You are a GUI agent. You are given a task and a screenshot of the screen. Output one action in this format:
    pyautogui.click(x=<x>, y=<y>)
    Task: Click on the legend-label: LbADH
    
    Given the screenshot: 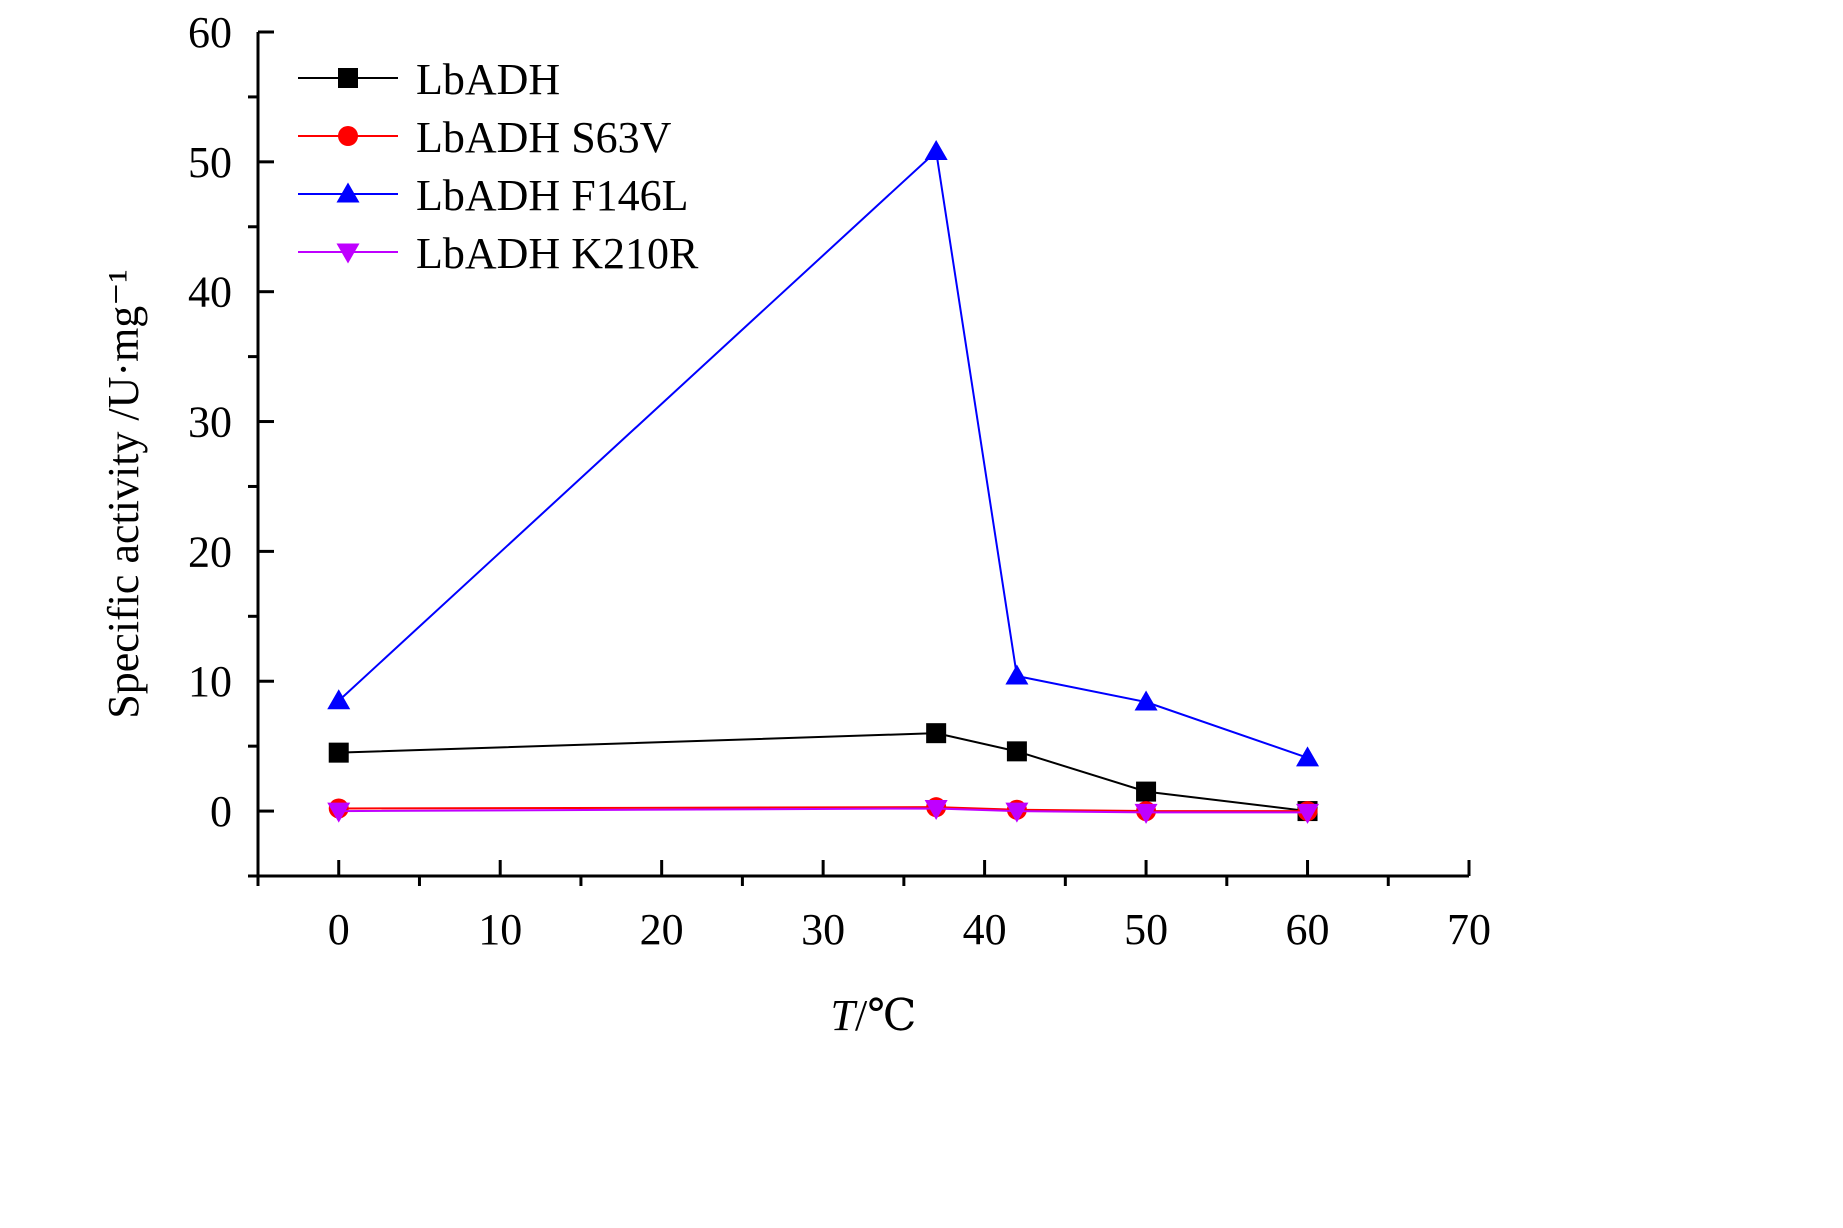 What is the action you would take?
    pyautogui.click(x=488, y=79)
    